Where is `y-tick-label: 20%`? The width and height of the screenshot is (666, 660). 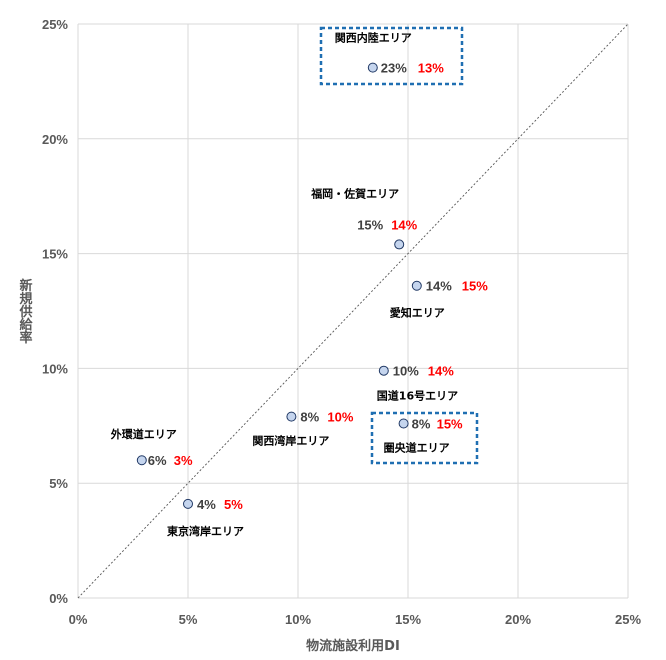 y-tick-label: 20% is located at coordinates (55, 139).